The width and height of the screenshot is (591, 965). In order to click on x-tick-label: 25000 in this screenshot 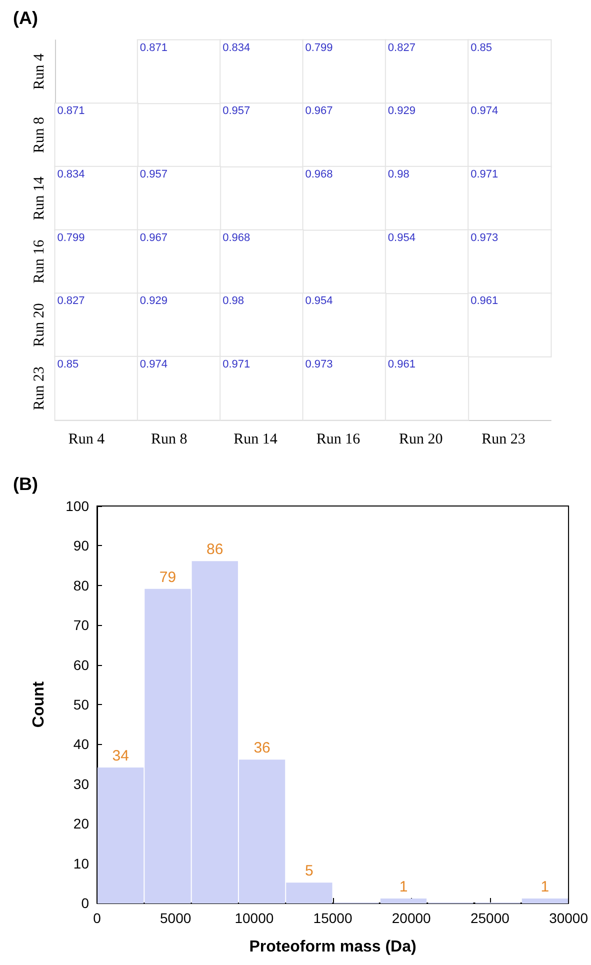, I will do `click(490, 918)`.